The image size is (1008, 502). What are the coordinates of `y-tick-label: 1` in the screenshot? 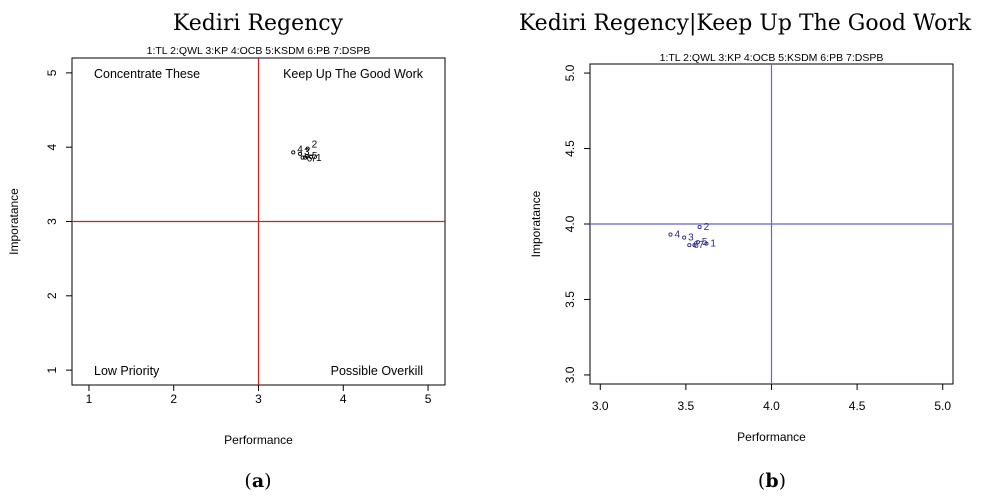 It's located at (52, 369).